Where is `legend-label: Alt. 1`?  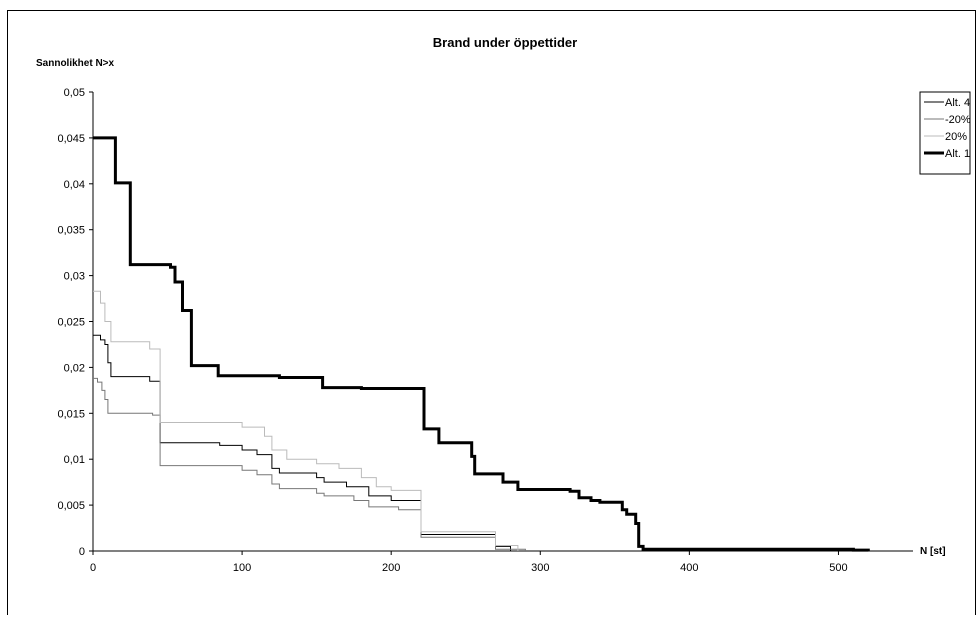
legend-label: Alt. 1 is located at coordinates (957, 154).